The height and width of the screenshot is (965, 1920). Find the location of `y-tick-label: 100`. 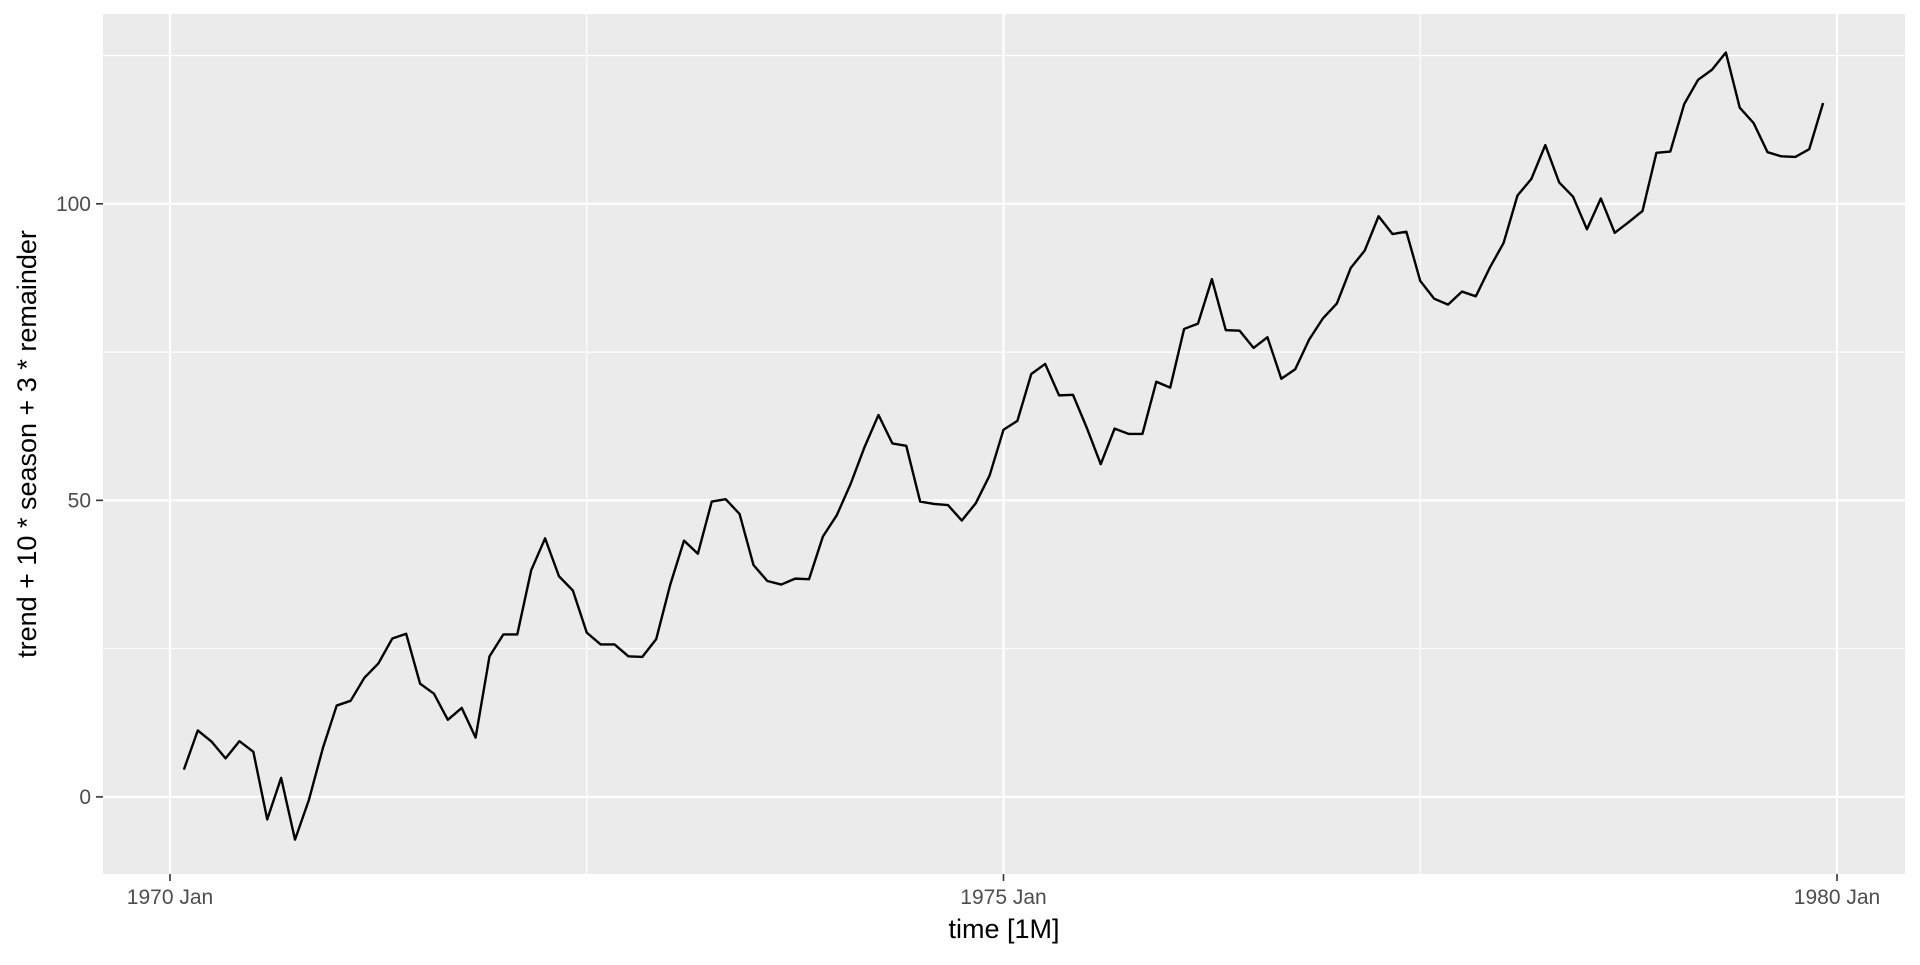

y-tick-label: 100 is located at coordinates (73, 204).